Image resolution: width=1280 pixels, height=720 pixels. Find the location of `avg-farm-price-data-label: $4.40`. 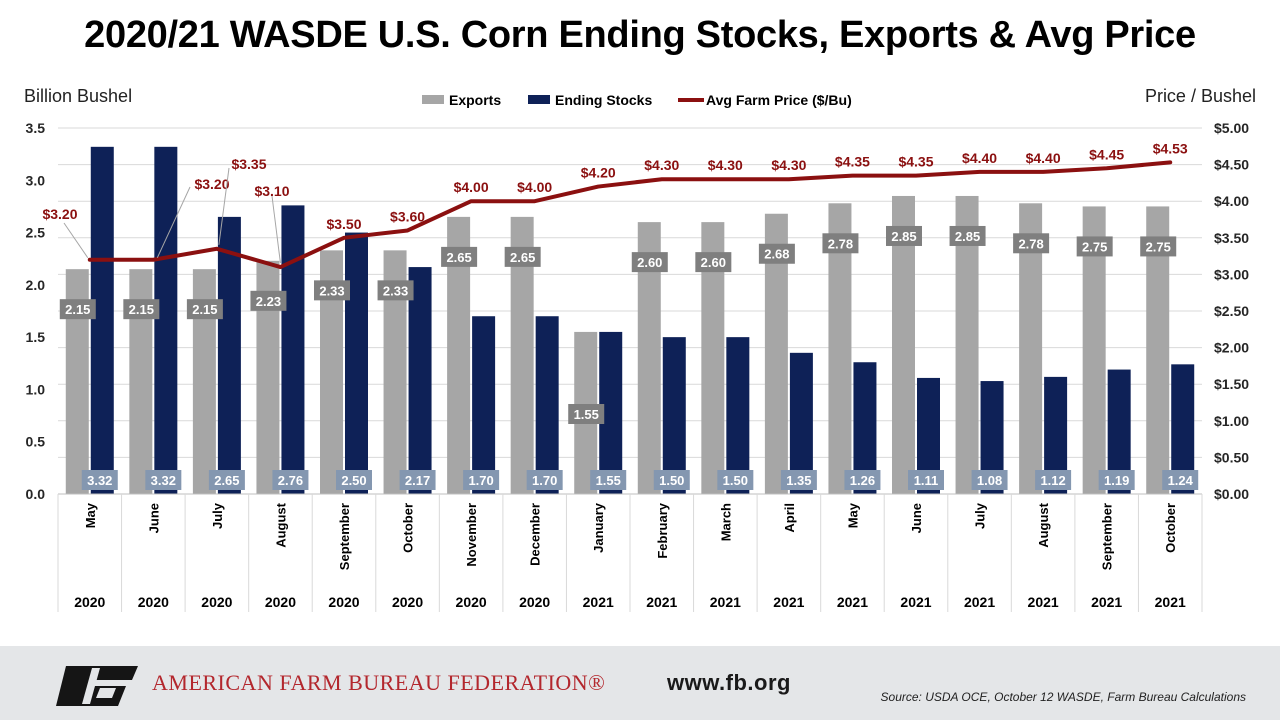

avg-farm-price-data-label: $4.40 is located at coordinates (979, 158).